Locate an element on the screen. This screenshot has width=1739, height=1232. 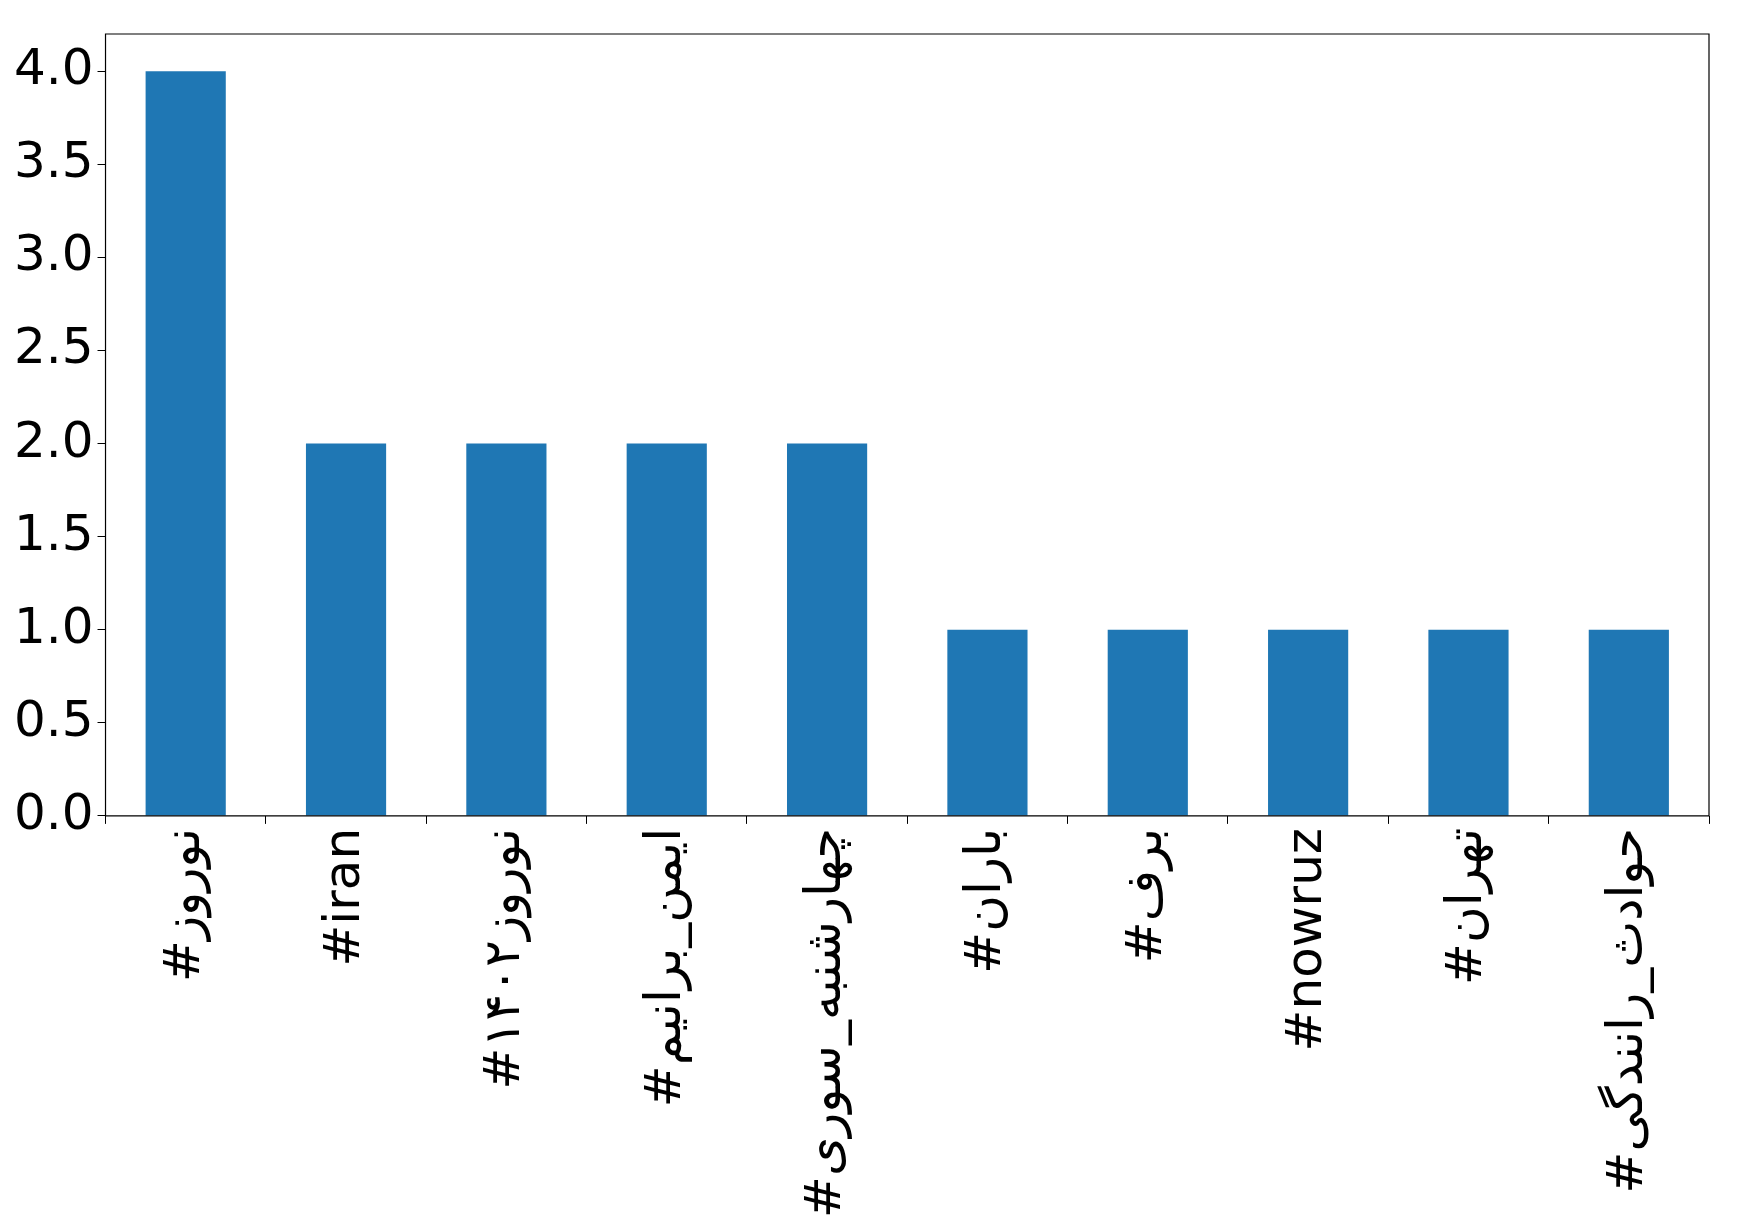
x-tick-label: #چهارشنبه_سوری is located at coordinates (824, 1023).